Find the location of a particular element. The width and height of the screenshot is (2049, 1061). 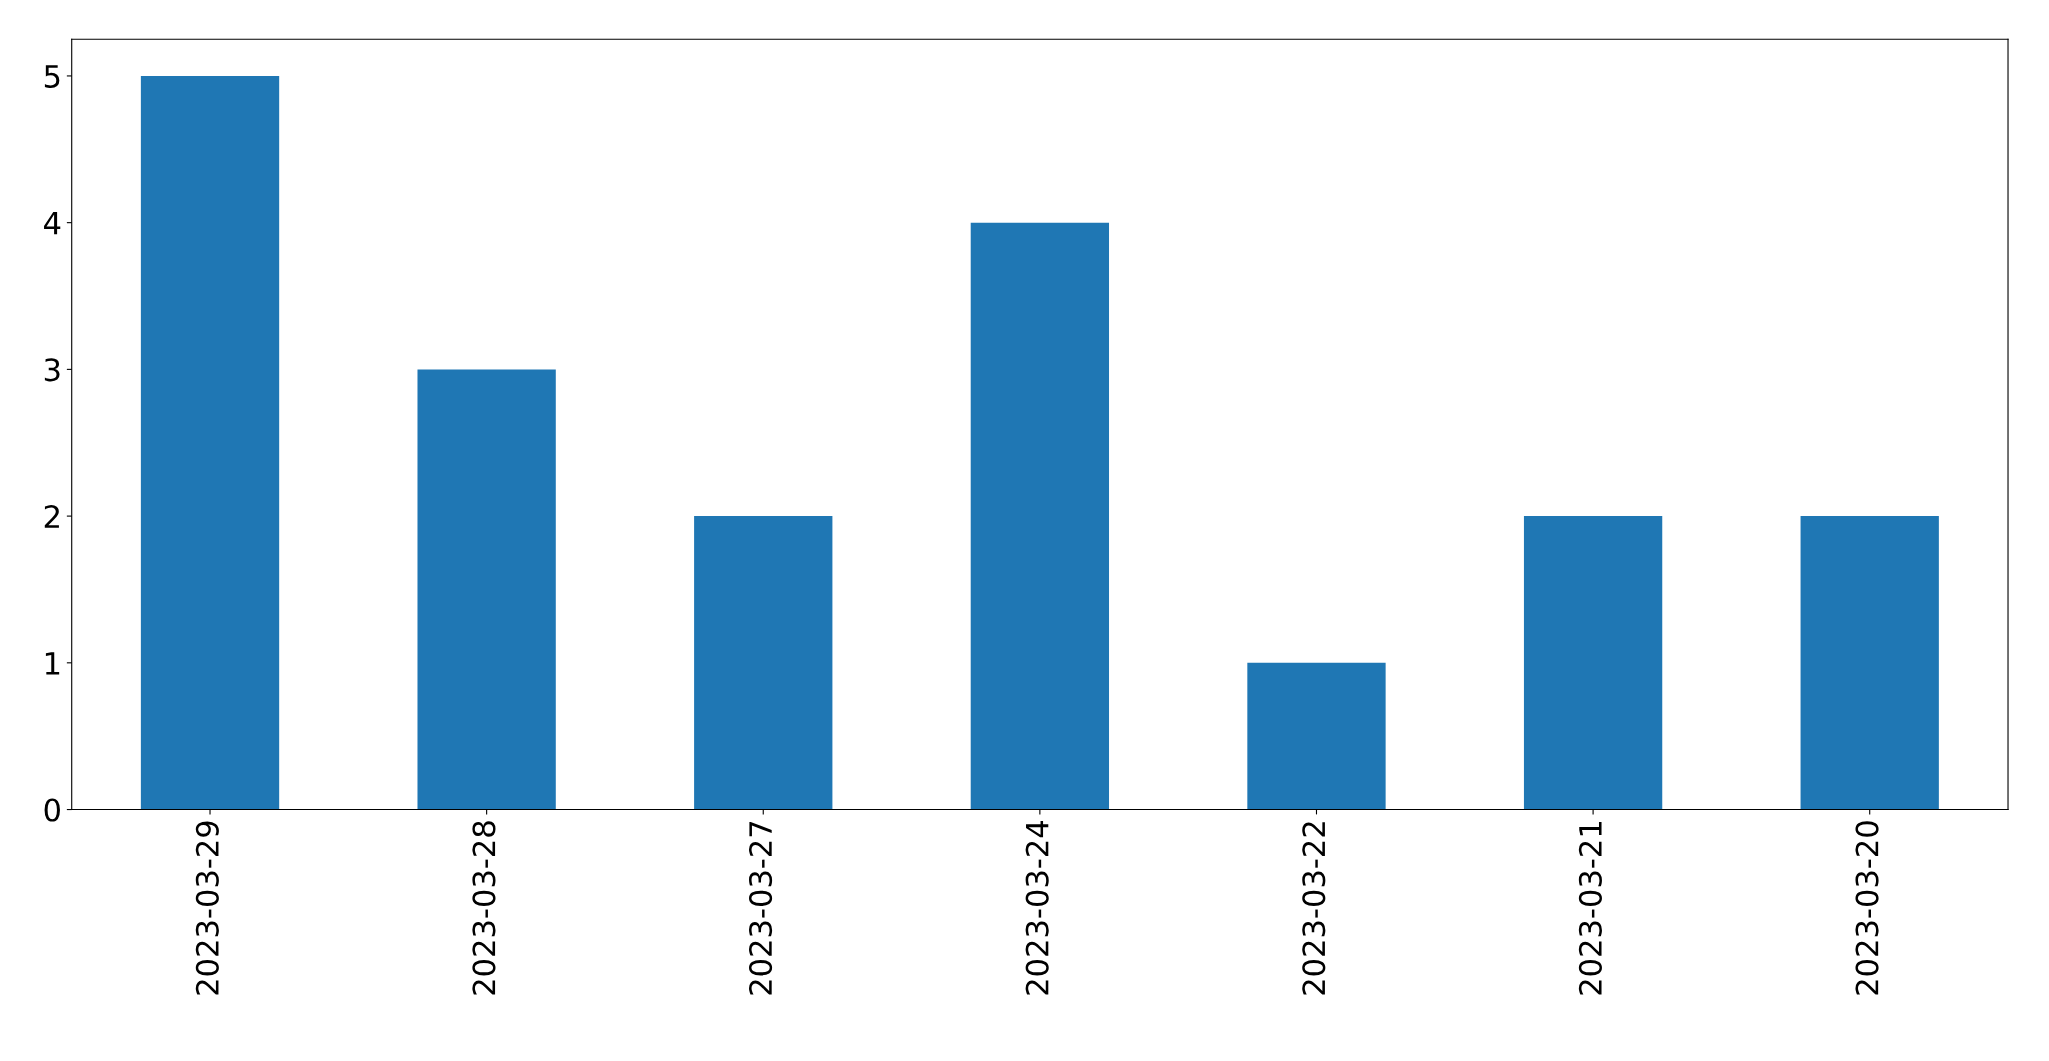

x-tick-label: 2023-03-29 is located at coordinates (207, 908).